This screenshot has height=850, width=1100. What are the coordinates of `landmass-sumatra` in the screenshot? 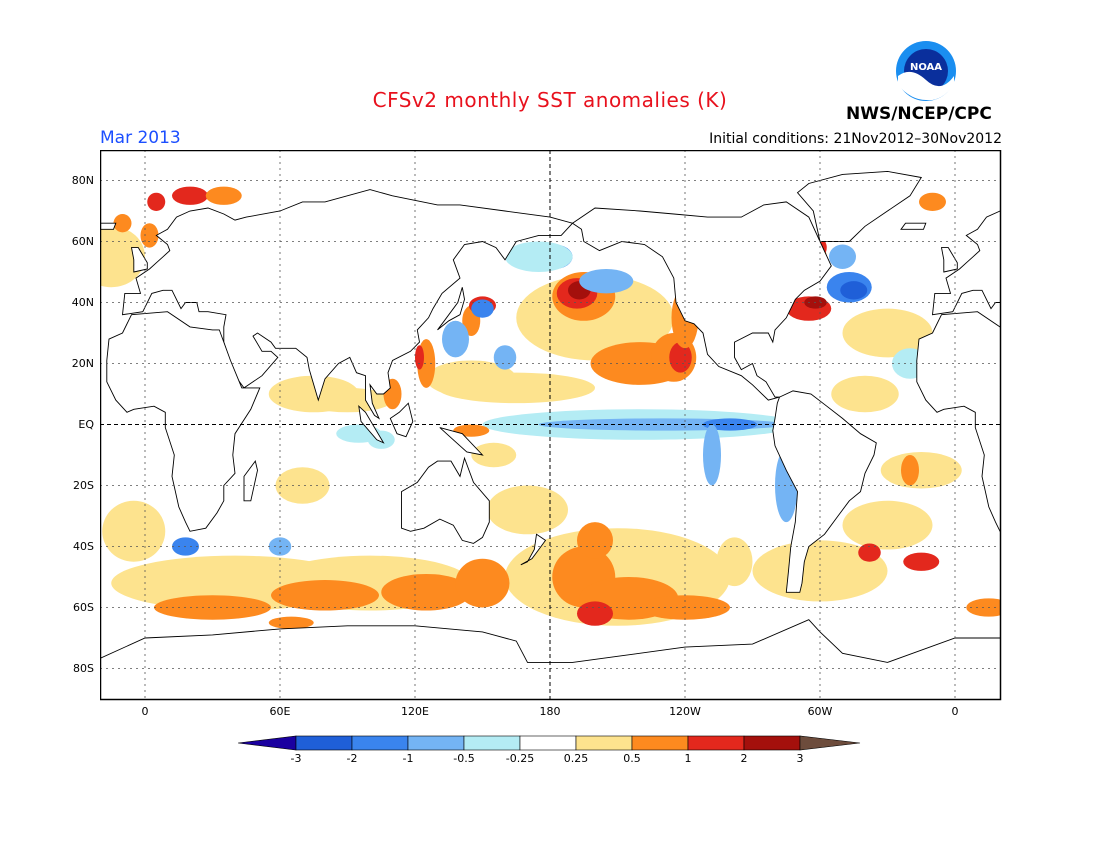 It's located at (371, 424).